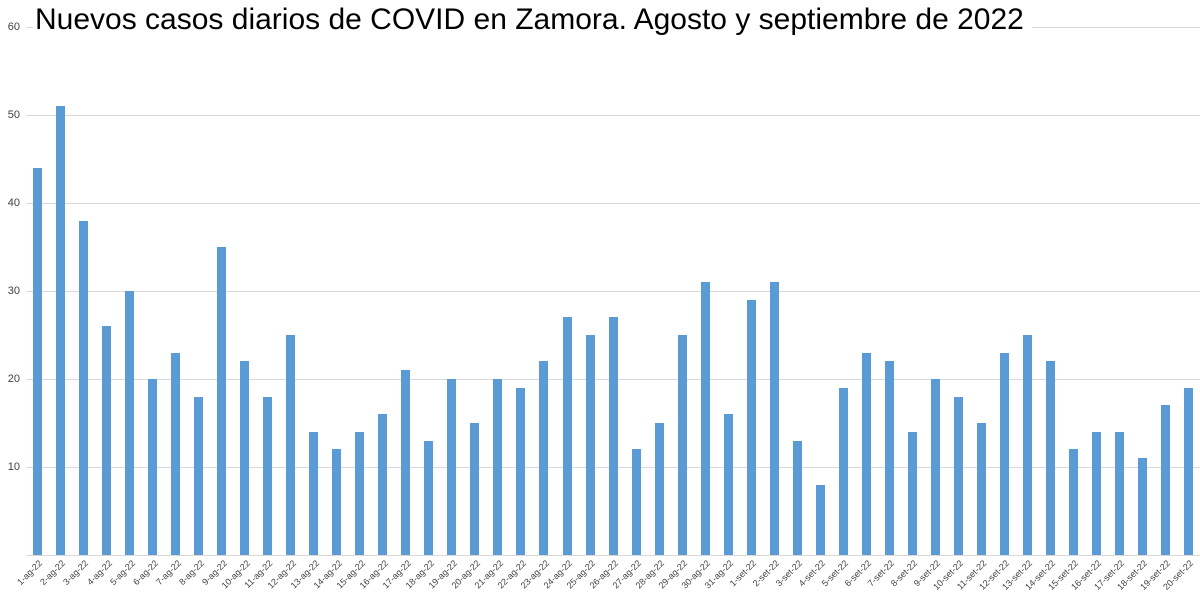 The width and height of the screenshot is (1200, 613). I want to click on y-tick-label: 60, so click(13, 27).